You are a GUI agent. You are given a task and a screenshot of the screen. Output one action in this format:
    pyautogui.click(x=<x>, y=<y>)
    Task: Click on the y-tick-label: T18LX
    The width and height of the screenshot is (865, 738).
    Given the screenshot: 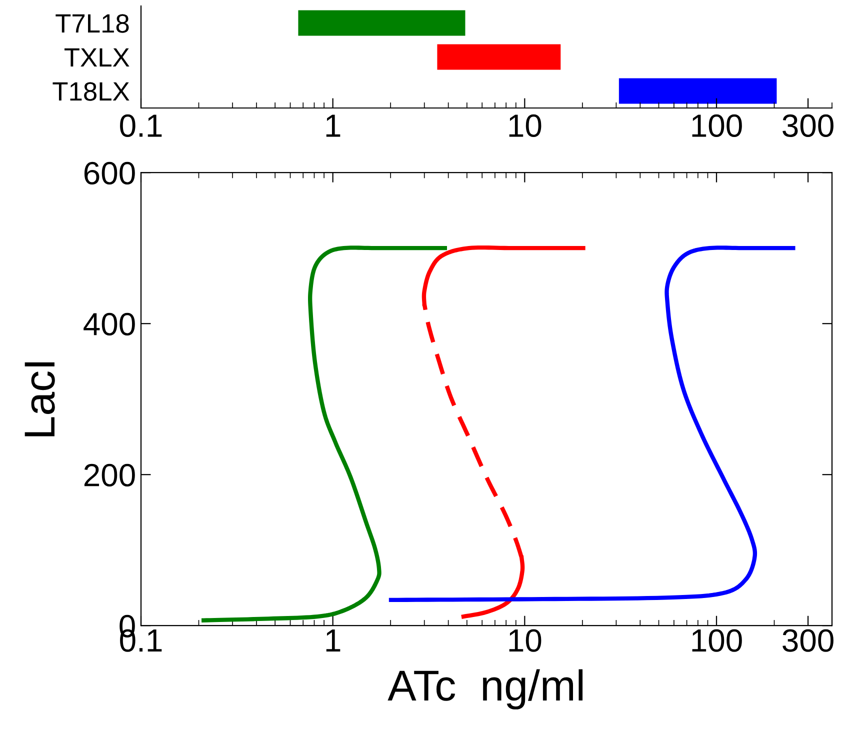 What is the action you would take?
    pyautogui.click(x=91, y=91)
    